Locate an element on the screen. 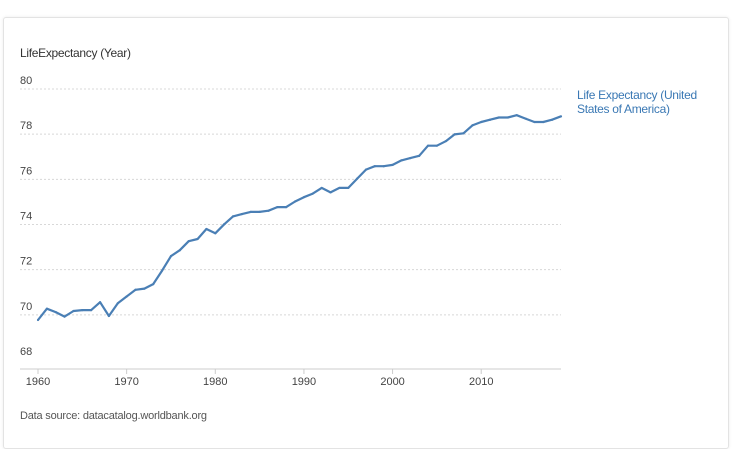  x-tick-label: 1970 is located at coordinates (126, 382).